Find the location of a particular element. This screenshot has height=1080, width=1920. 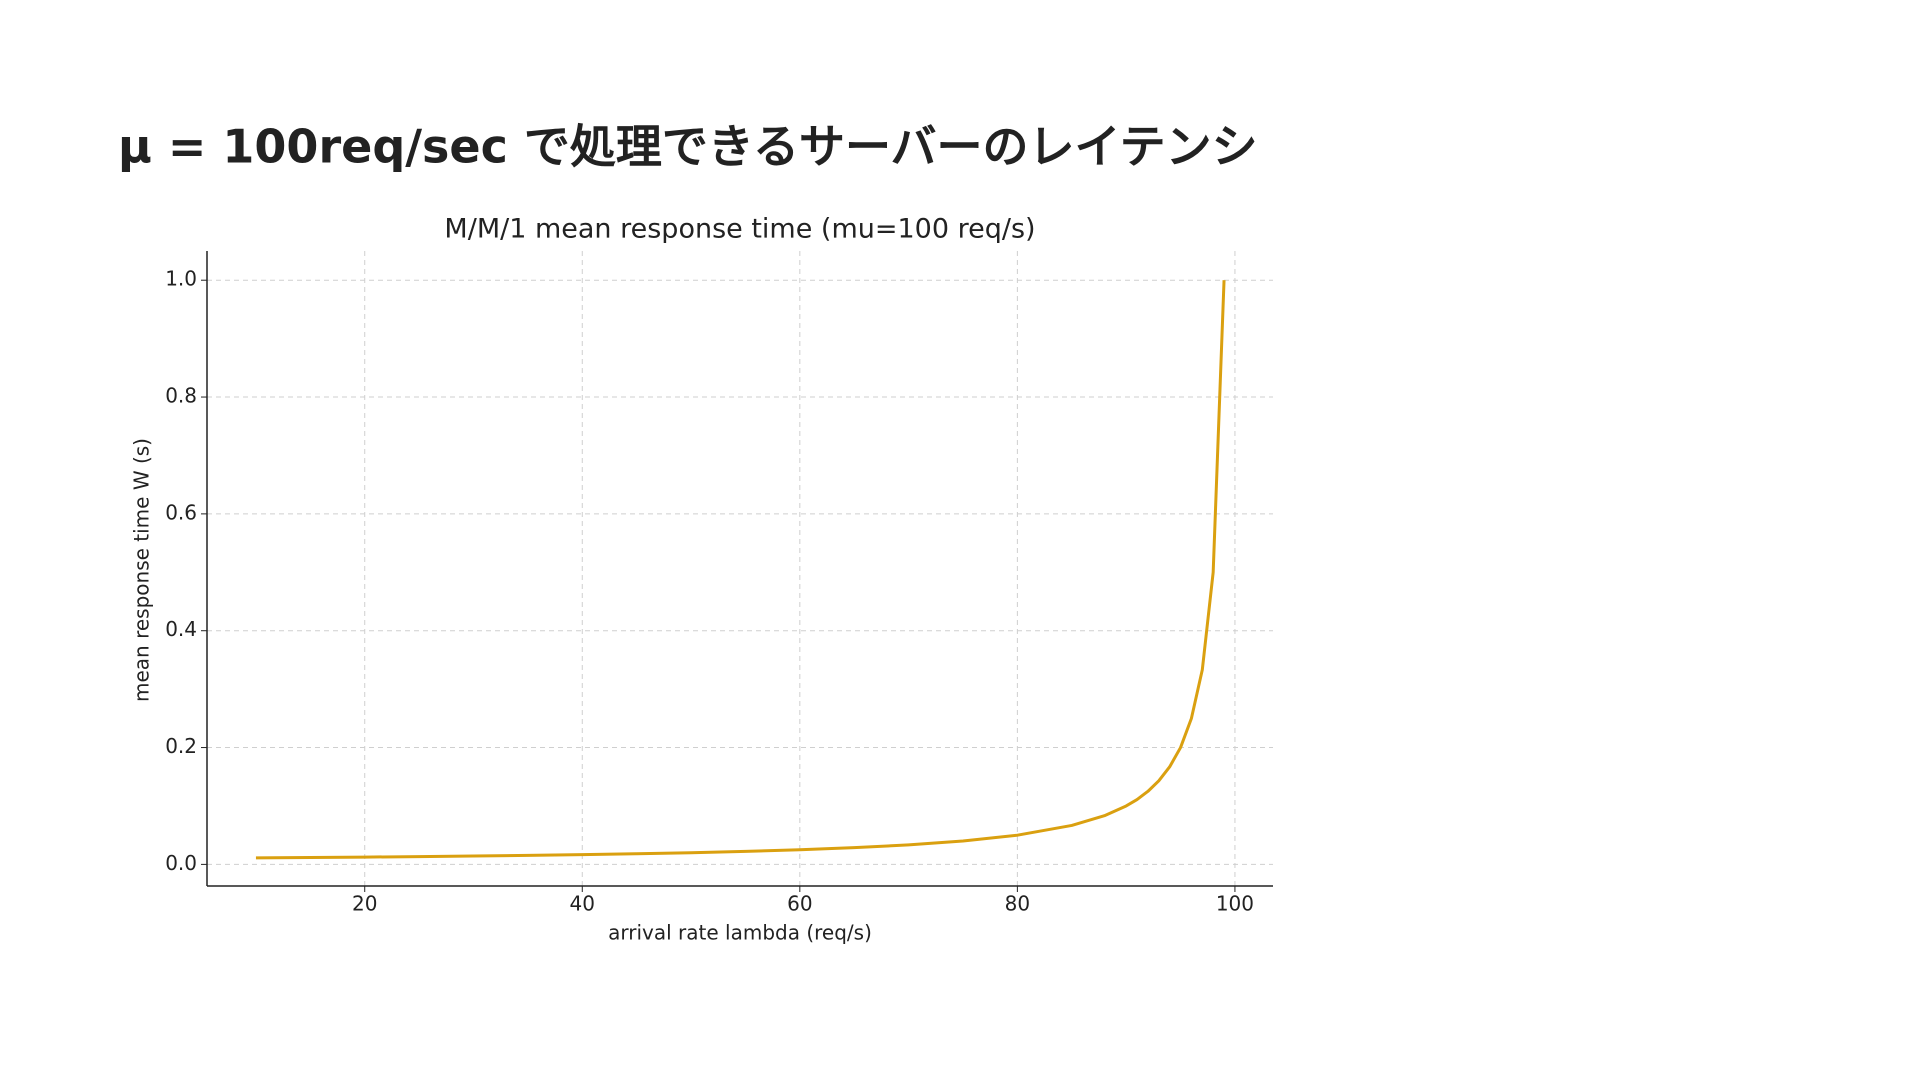

y-tick-label: 0.6 is located at coordinates (181, 512).